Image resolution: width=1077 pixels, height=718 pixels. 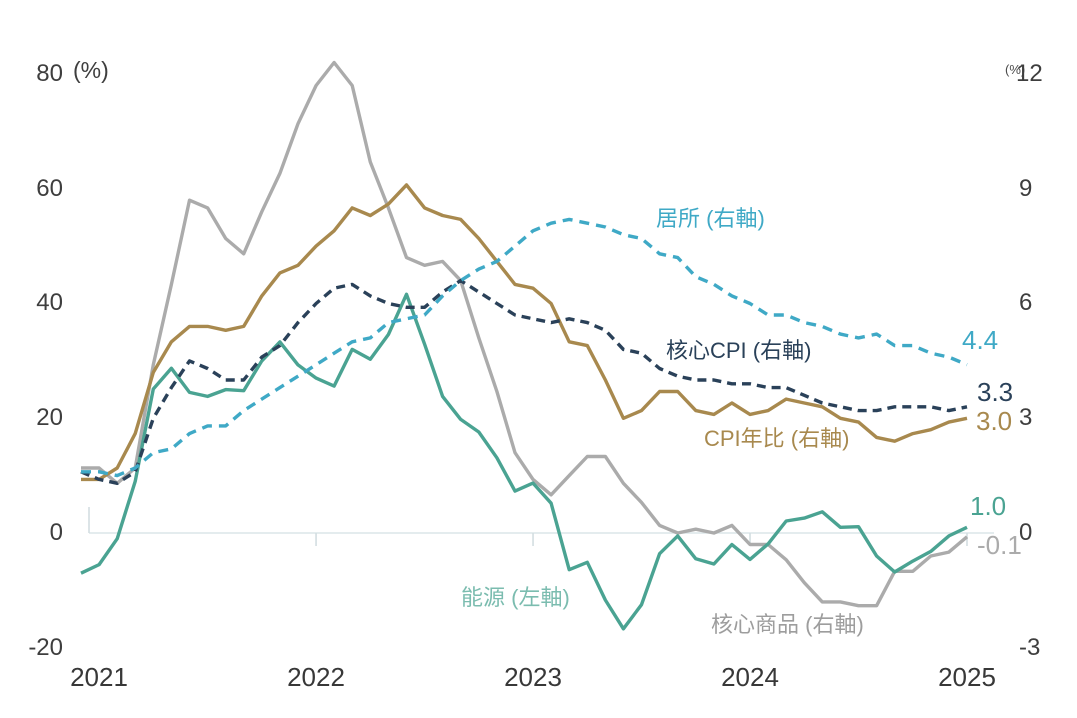 What do you see at coordinates (1026, 188) in the screenshot?
I see `right-axis-tick: 9` at bounding box center [1026, 188].